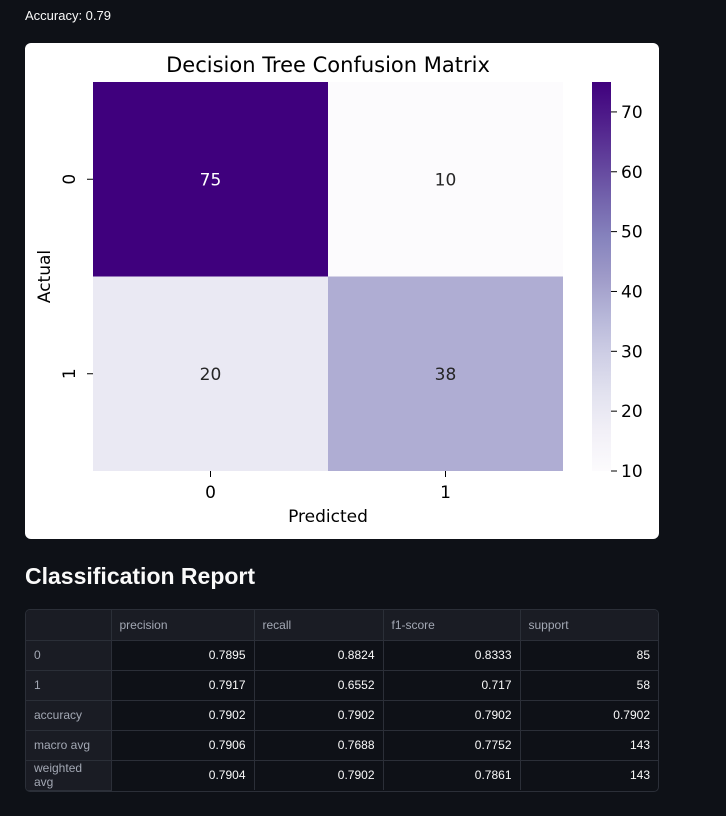 Image resolution: width=726 pixels, height=816 pixels. Describe the element at coordinates (452, 775) in the screenshot. I see `table-cell: 0.7861` at that location.